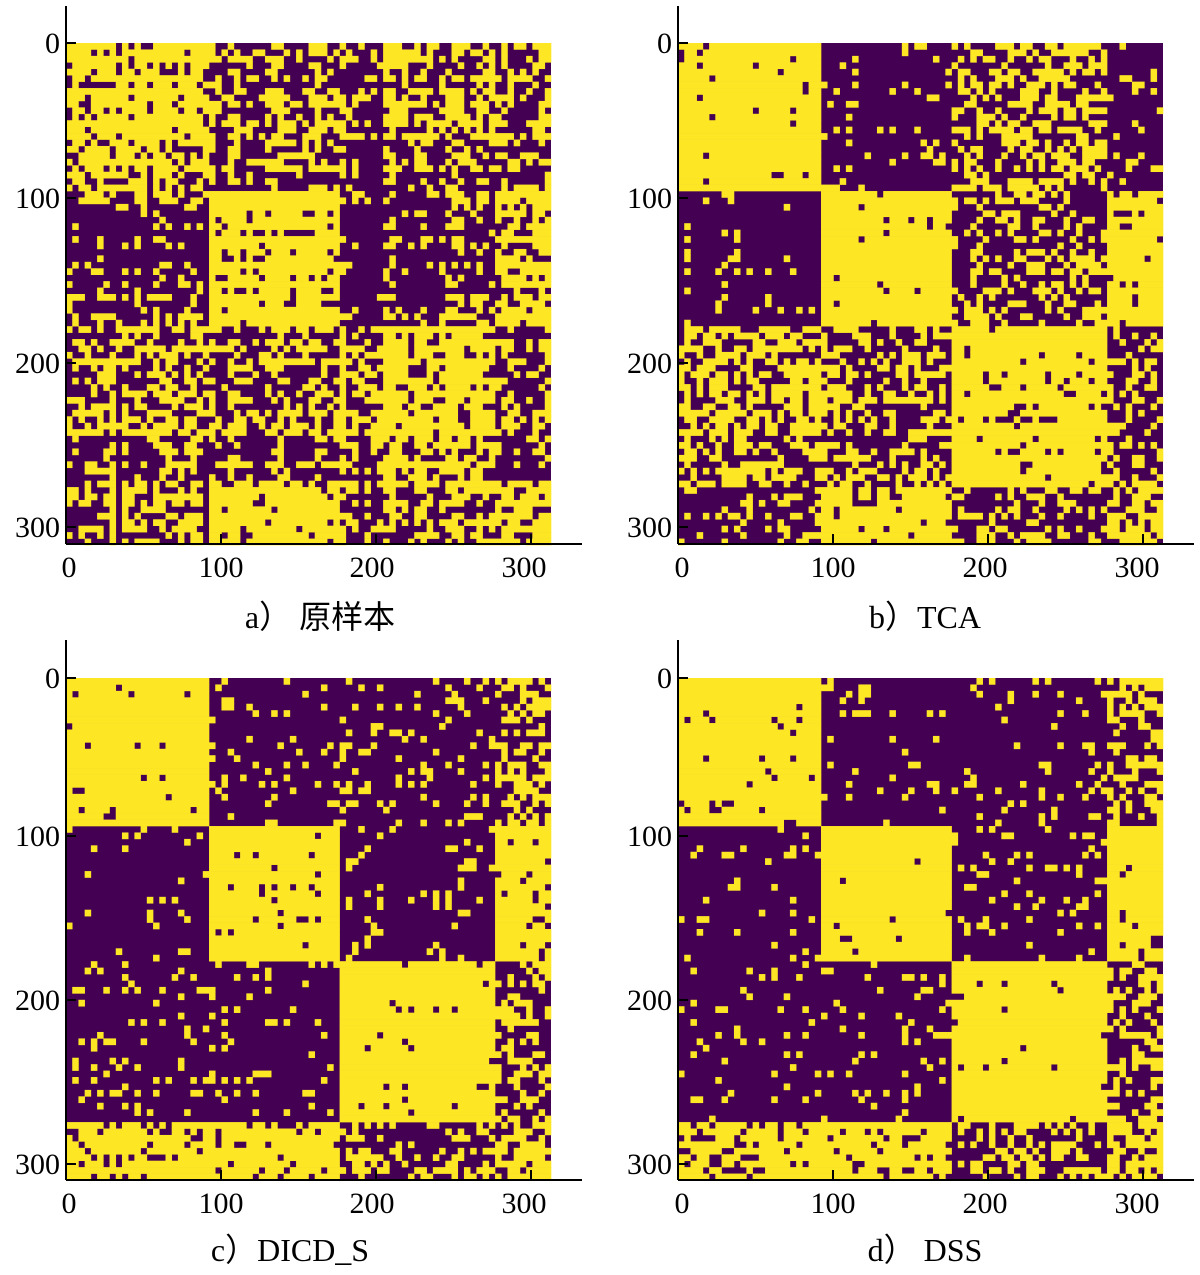 The height and width of the screenshot is (1275, 1200). Describe the element at coordinates (917, 1195) in the screenshot. I see `x-ticks-d: 0 100 200 300` at that location.